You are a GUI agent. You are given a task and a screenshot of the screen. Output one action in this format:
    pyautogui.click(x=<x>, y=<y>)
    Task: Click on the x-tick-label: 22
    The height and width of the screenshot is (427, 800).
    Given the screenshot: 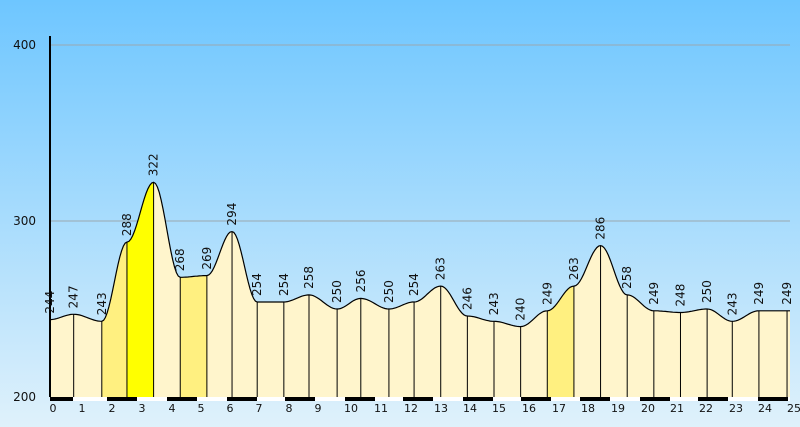 What is the action you would take?
    pyautogui.click(x=706, y=408)
    